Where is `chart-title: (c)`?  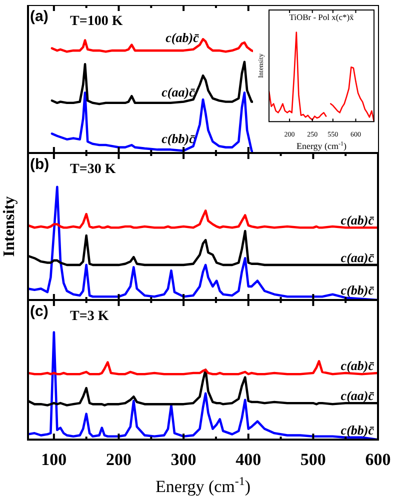 chart-title: (c) is located at coordinates (39, 311).